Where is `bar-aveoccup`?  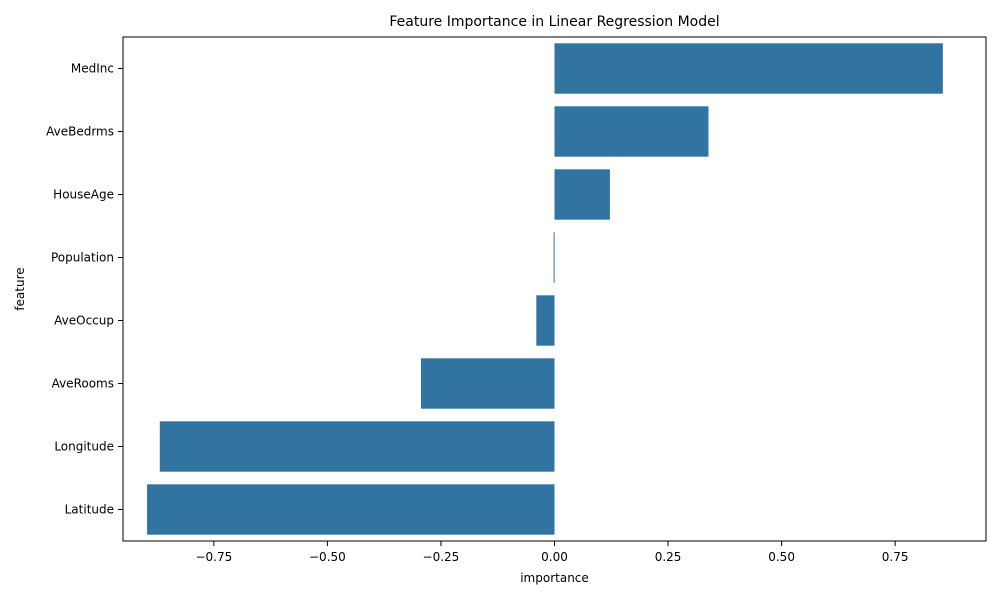
bar-aveoccup is located at coordinates (545, 320).